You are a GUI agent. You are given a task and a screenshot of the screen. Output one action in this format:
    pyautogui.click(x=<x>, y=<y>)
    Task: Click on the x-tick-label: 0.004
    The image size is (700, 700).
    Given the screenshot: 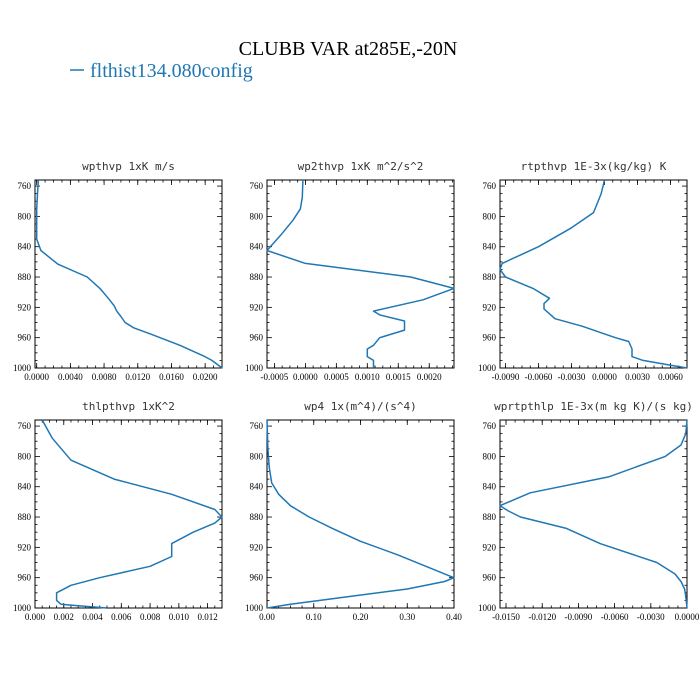 What is the action you would take?
    pyautogui.click(x=92, y=617)
    